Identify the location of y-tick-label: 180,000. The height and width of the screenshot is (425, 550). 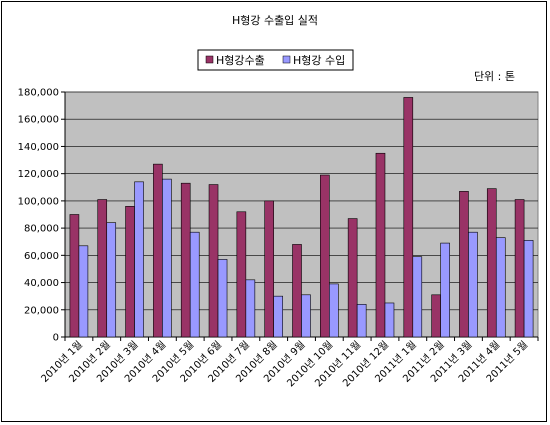
(38, 93).